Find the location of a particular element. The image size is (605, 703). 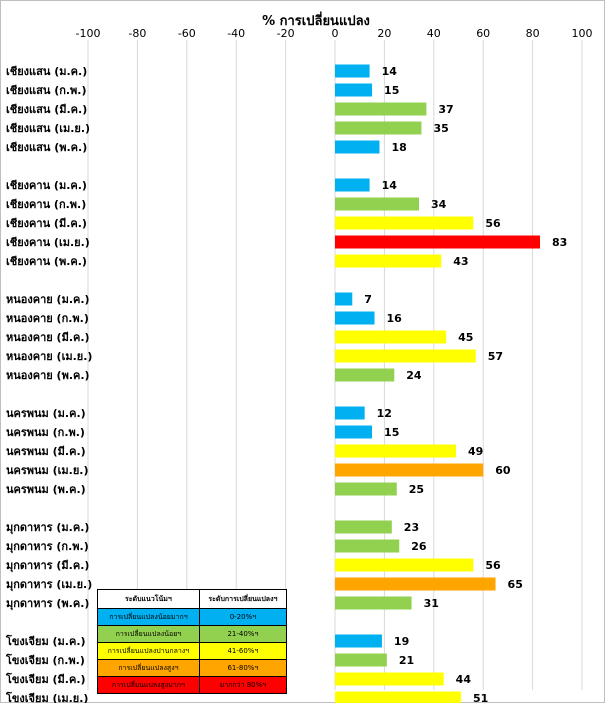

category-label: เชียงแสน (เม.ย.) is located at coordinates (48, 128).